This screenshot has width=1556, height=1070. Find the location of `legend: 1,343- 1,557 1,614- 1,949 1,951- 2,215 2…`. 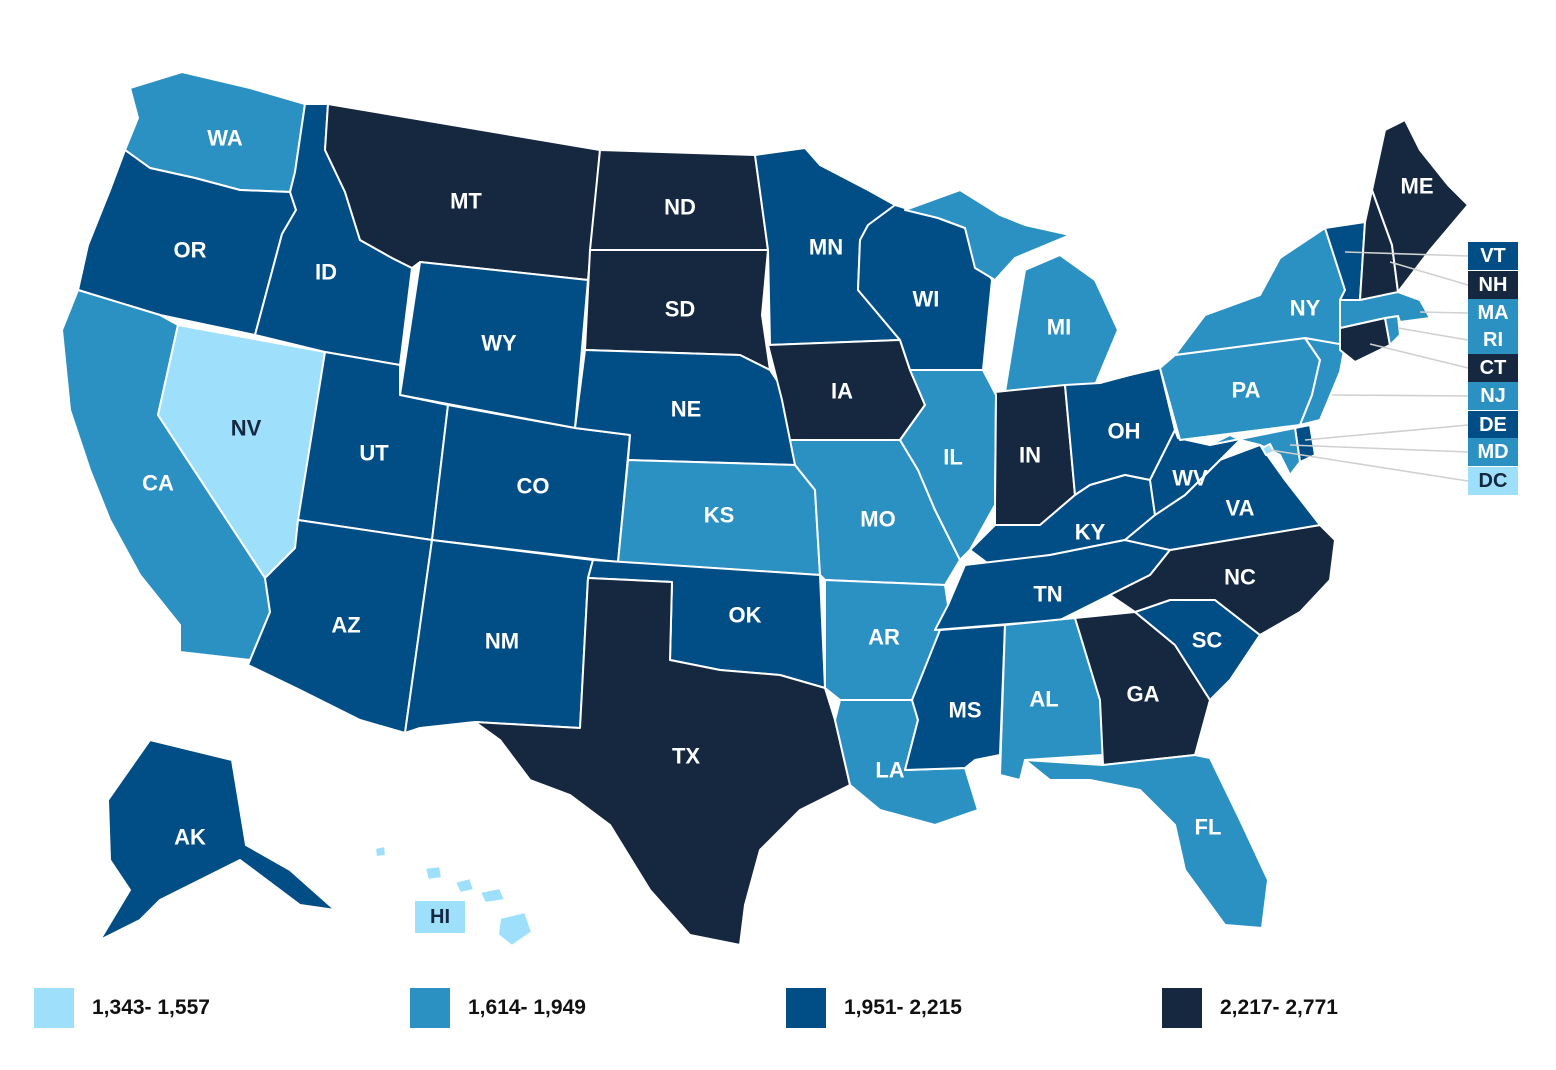

legend: 1,343- 1,557 1,614- 1,949 1,951- 2,215 2… is located at coordinates (778, 1008).